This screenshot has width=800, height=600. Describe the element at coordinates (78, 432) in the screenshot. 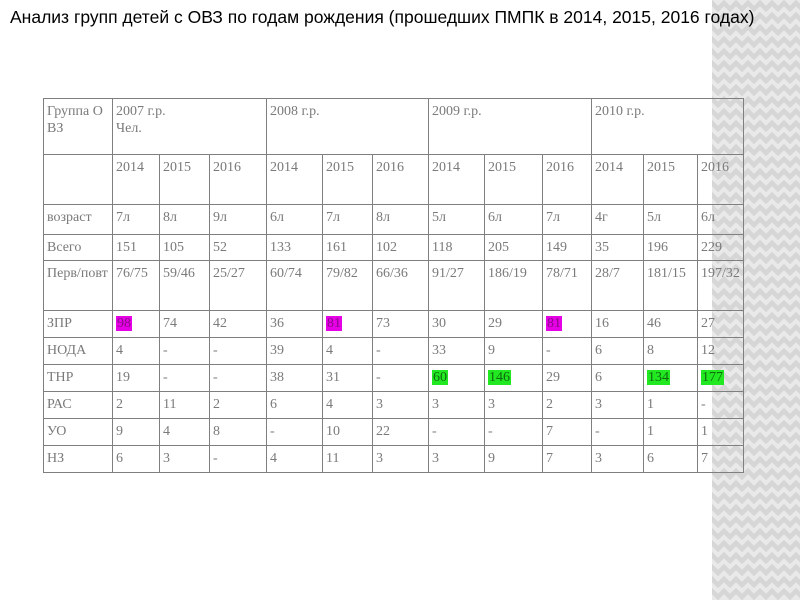

I see `row-label-cell: УО` at that location.